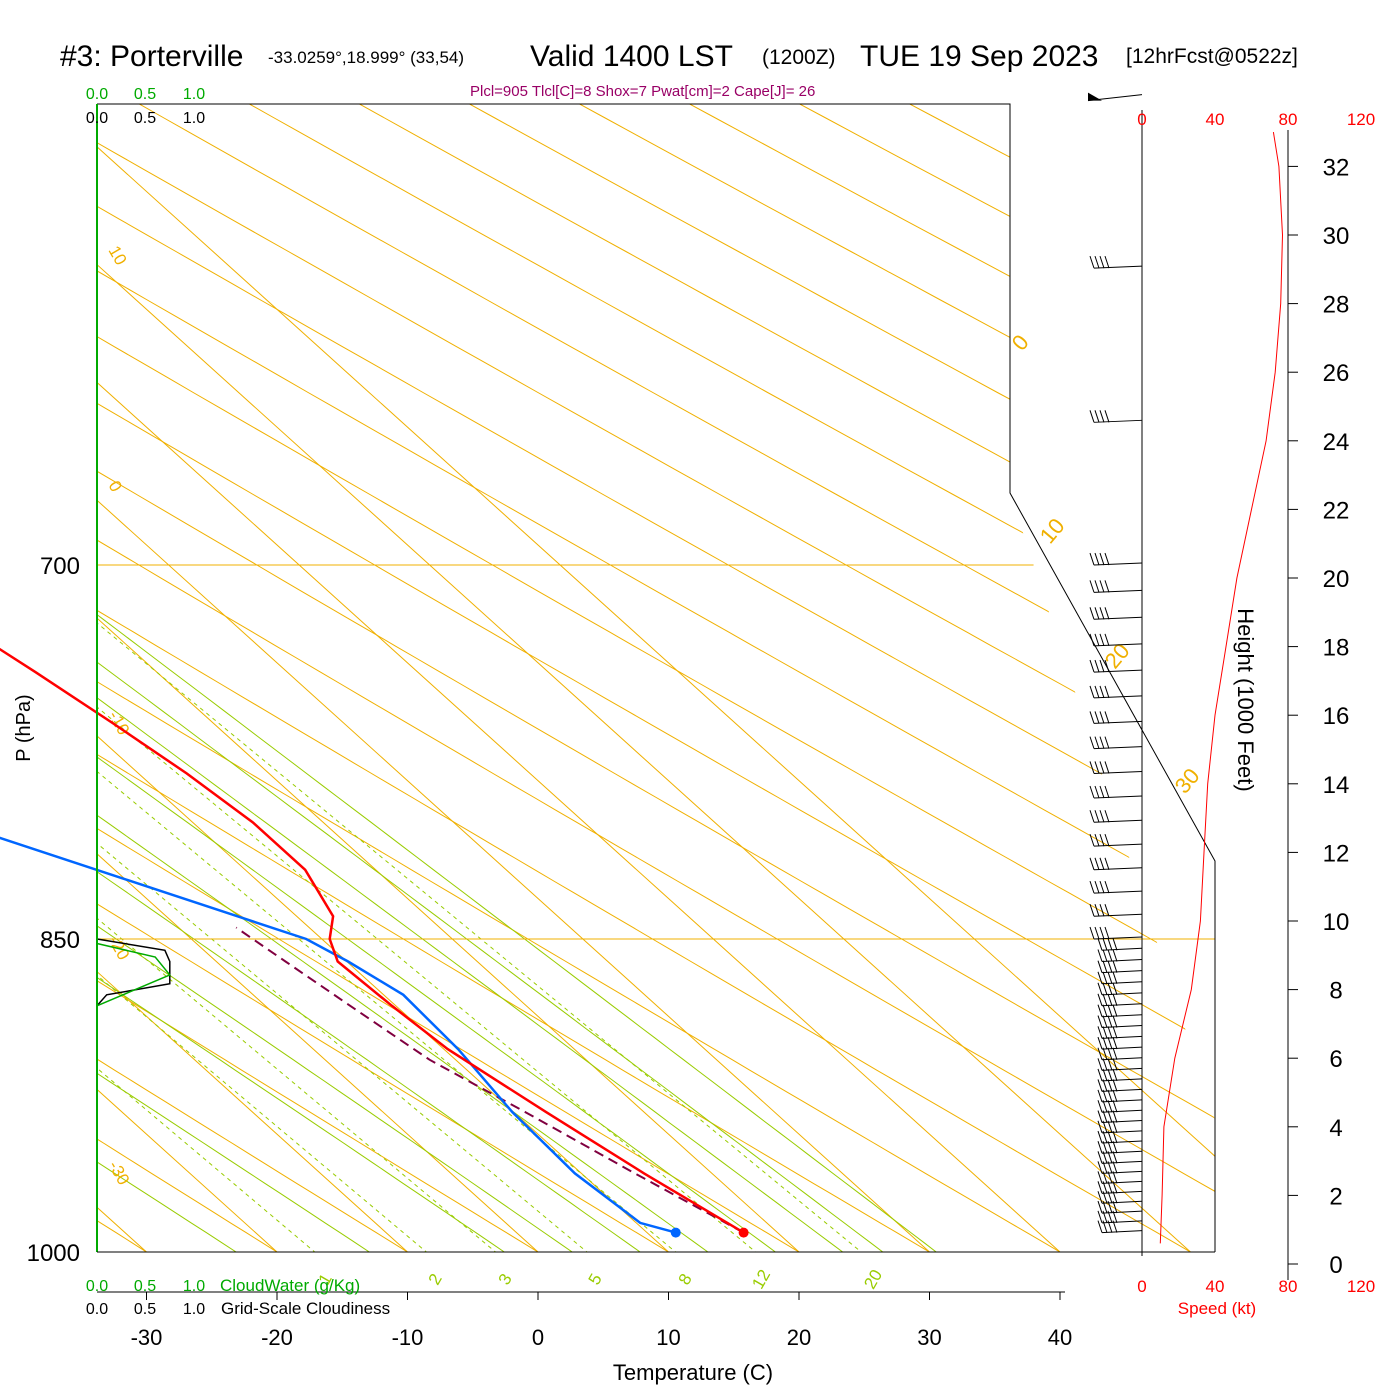 This screenshot has width=1400, height=1400. I want to click on cloudiness-top-tick: 1.0, so click(194, 118).